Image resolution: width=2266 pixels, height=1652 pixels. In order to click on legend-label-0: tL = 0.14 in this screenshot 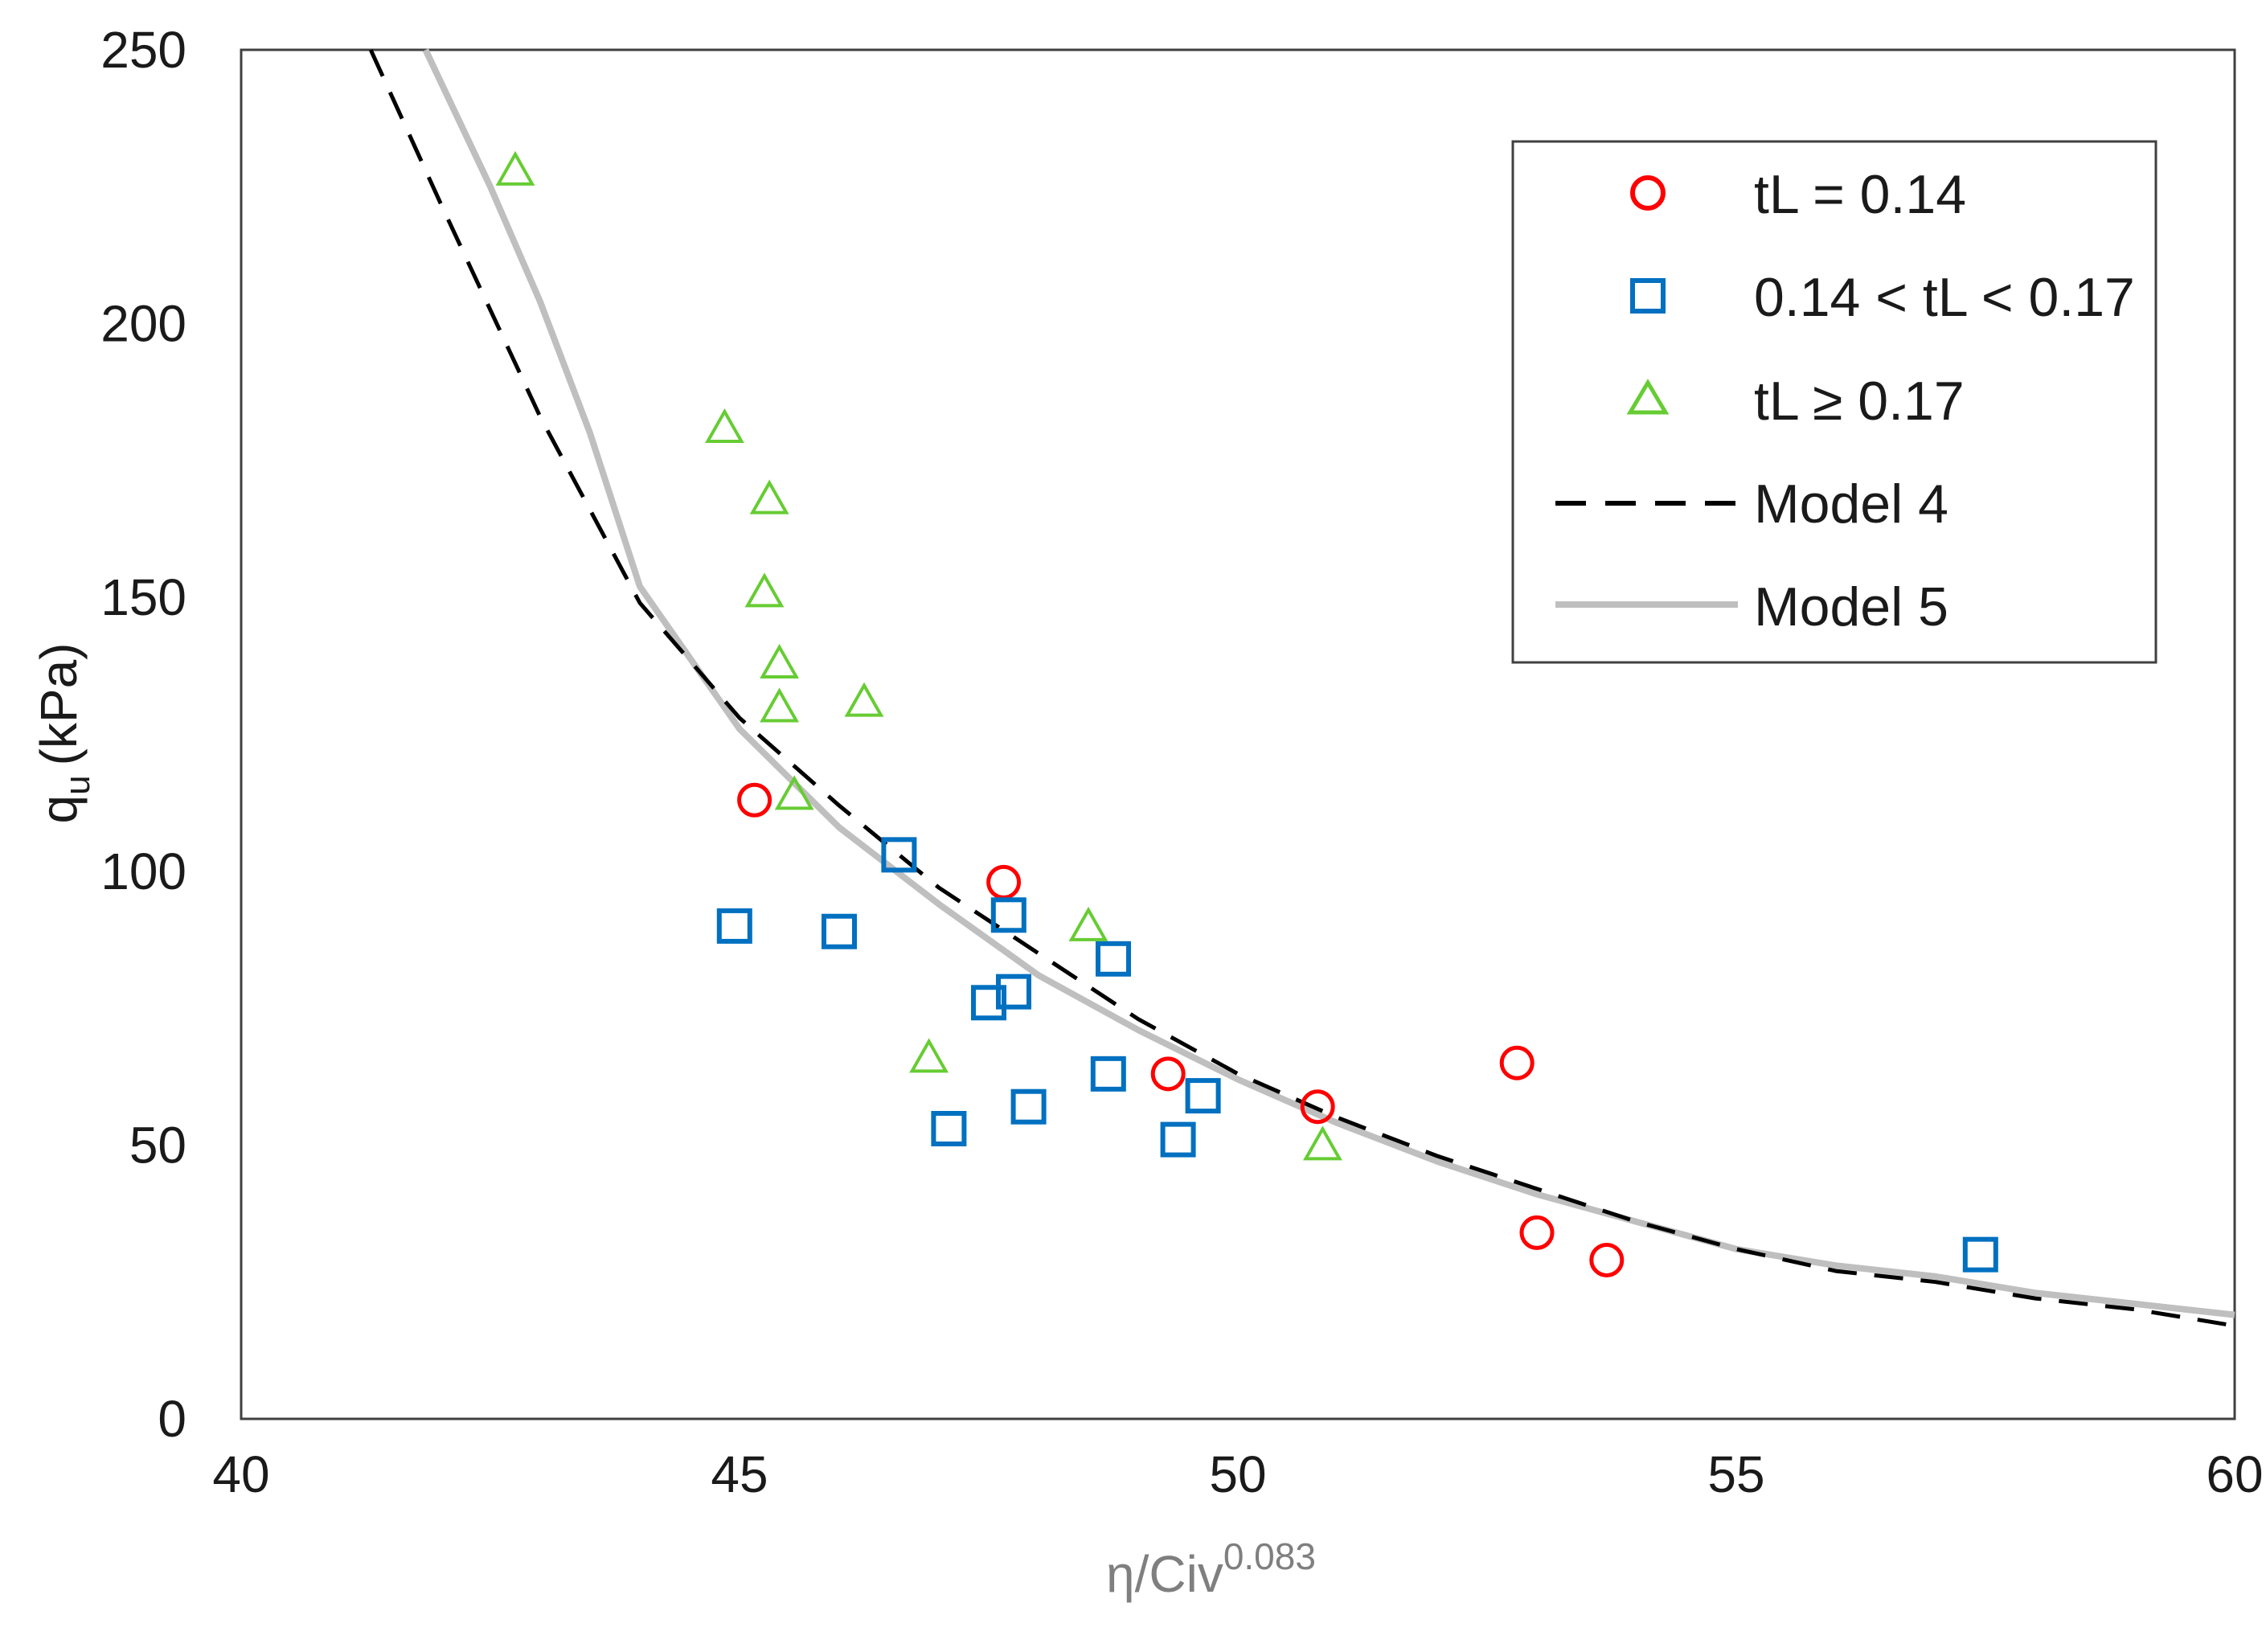, I will do `click(1860, 194)`.